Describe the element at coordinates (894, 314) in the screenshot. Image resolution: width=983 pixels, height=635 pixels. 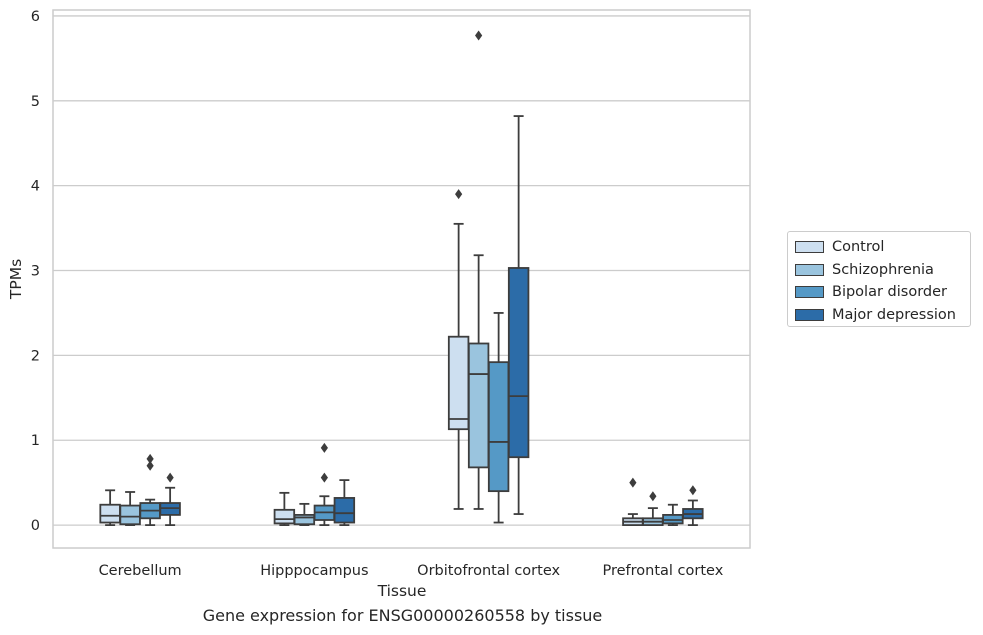
I see `legend-label: Major depression` at that location.